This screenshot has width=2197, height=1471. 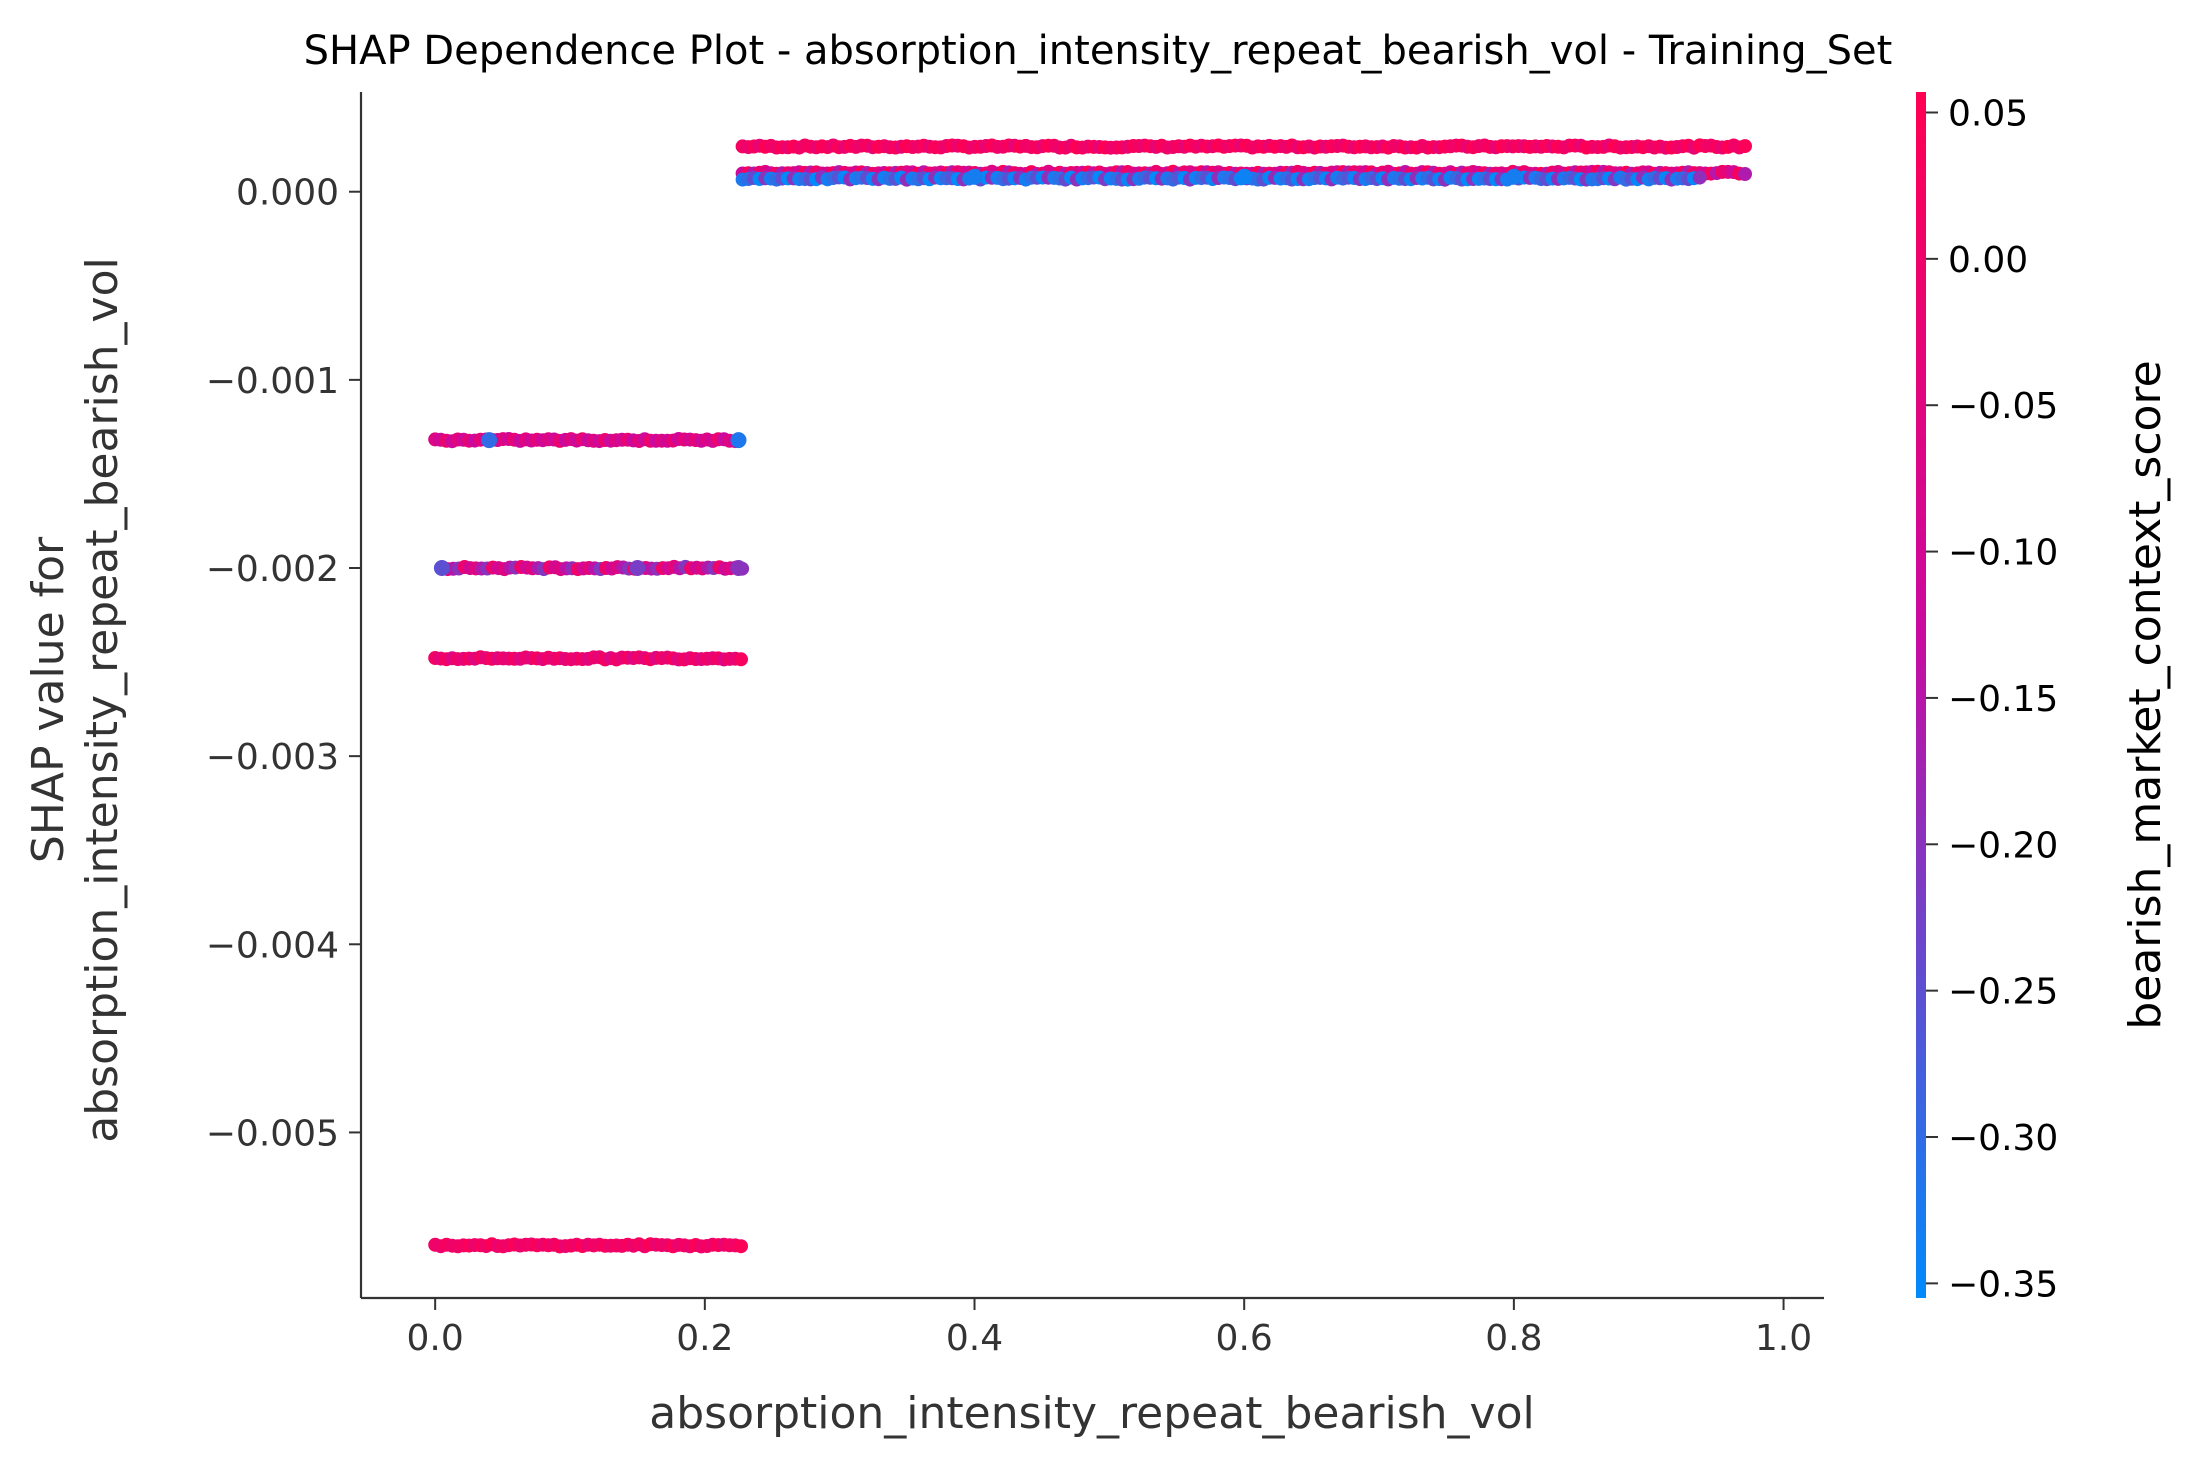 What do you see at coordinates (272, 569) in the screenshot?
I see `y-tick-label: −0.002` at bounding box center [272, 569].